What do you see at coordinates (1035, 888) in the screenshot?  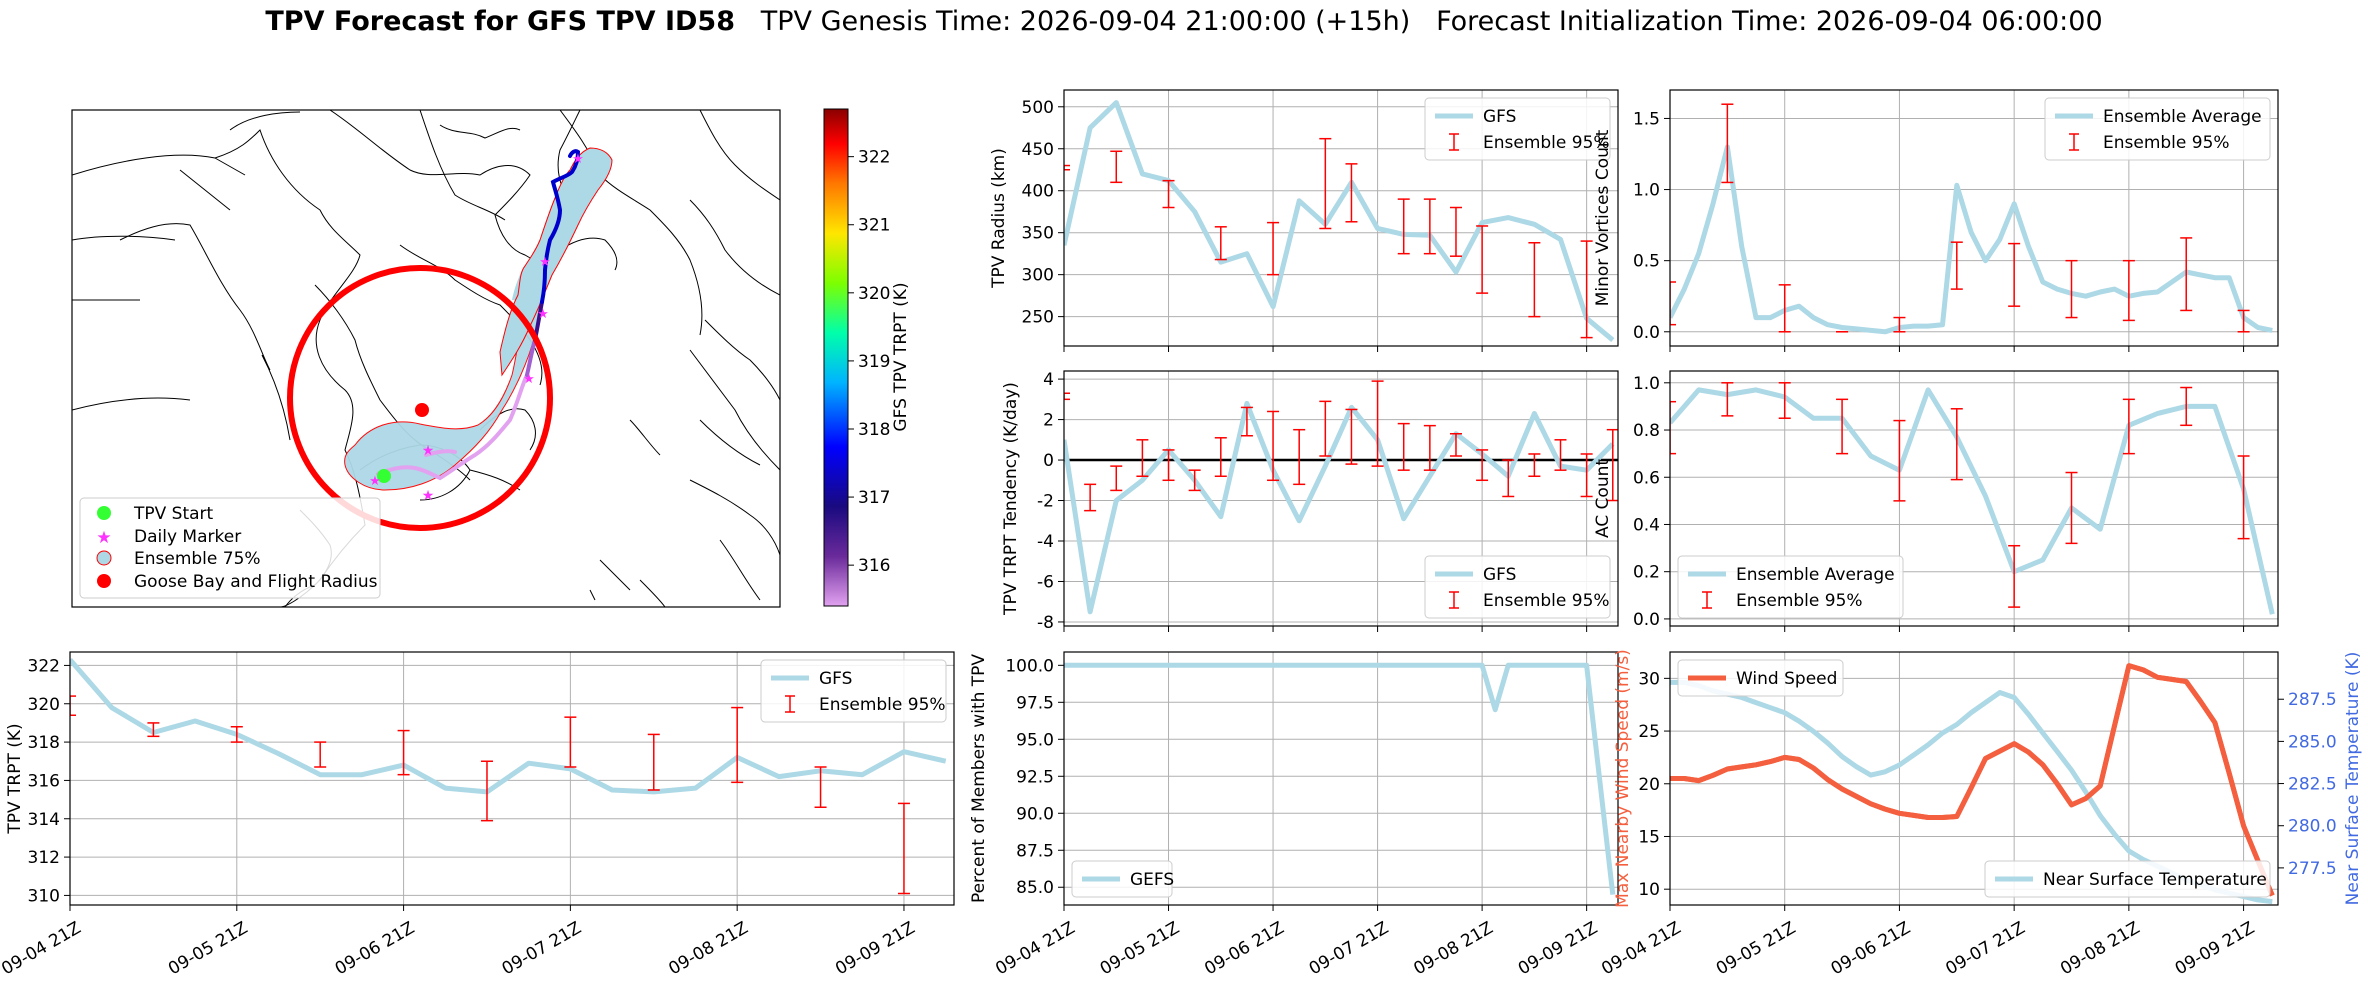 I see `y-tick-label: 85.0` at bounding box center [1035, 888].